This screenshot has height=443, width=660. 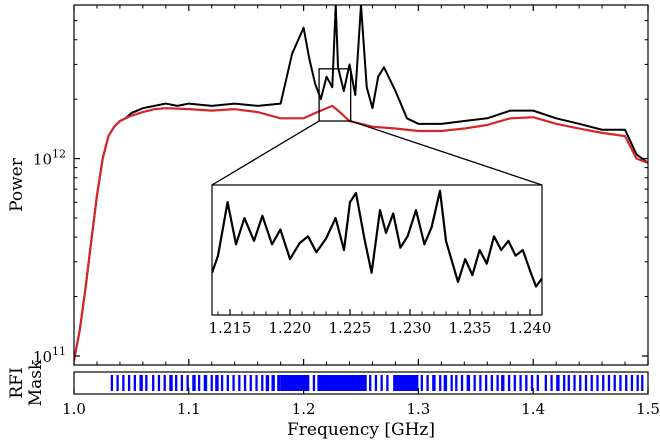 I want to click on x-tick-label: 1.5, so click(x=648, y=409).